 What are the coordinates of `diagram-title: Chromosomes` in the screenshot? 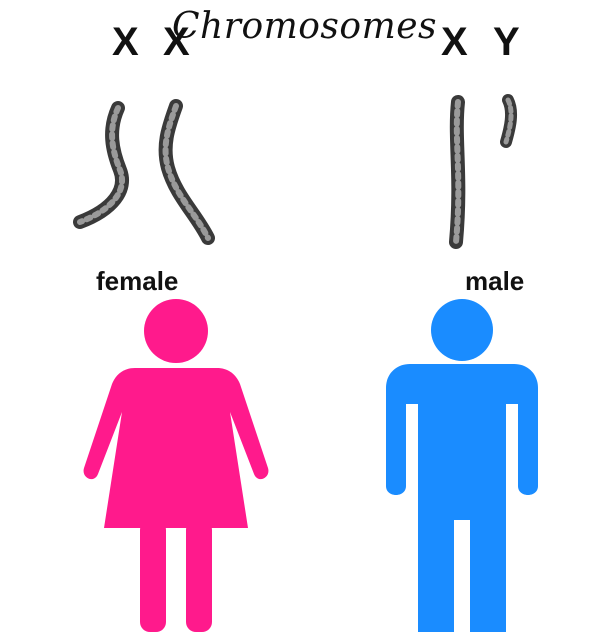 It's located at (304, 26).